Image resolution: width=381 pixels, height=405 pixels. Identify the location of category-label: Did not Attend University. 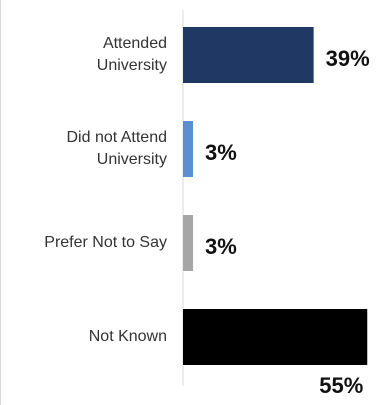
(116, 148).